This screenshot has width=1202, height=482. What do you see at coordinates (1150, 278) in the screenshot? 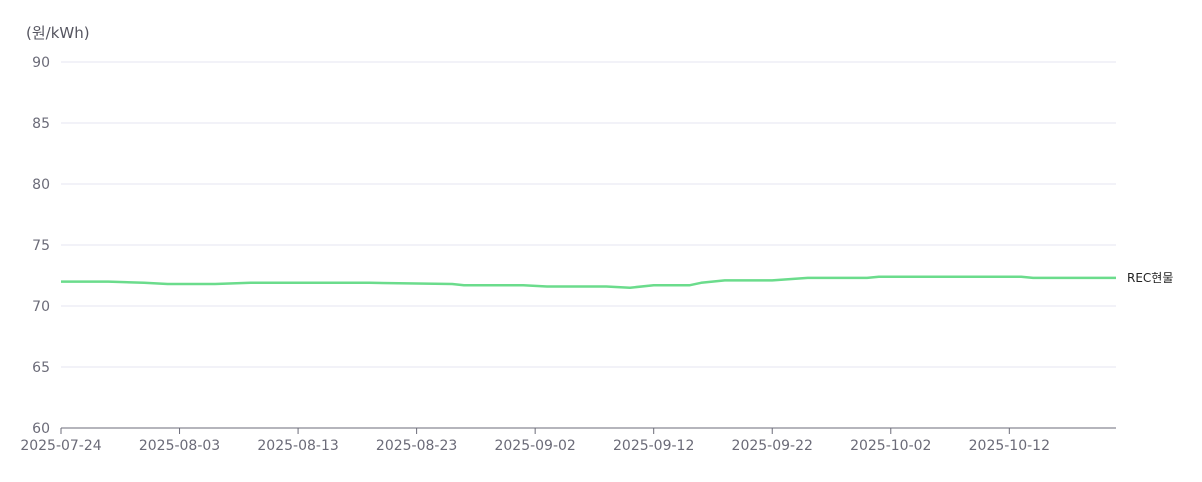
I see `series-name-label: REC현물` at bounding box center [1150, 278].